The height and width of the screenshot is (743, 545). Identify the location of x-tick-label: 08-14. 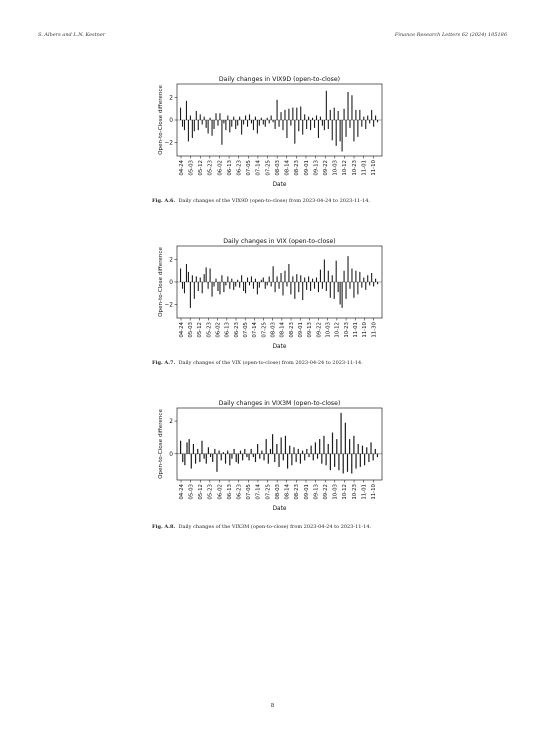
(283, 329).